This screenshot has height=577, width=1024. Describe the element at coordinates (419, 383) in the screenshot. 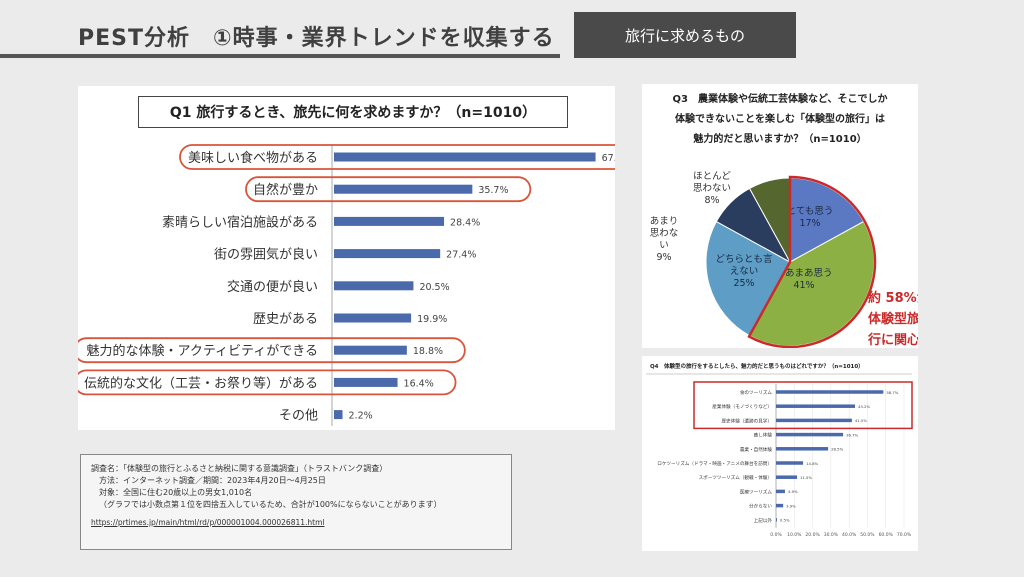

I see `q1-value-label: 16.4%` at that location.